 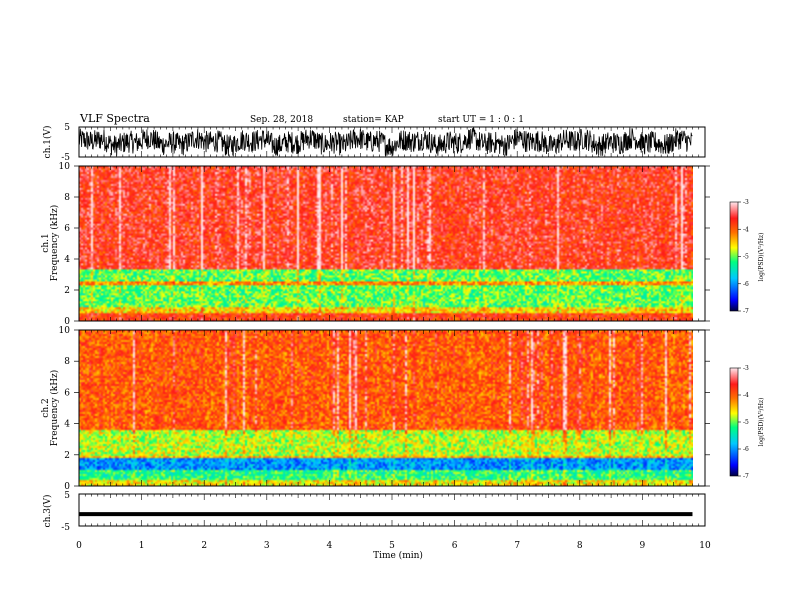 I want to click on ch1-spectrogram-ylabel: Frequency (kHz), so click(x=54, y=243).